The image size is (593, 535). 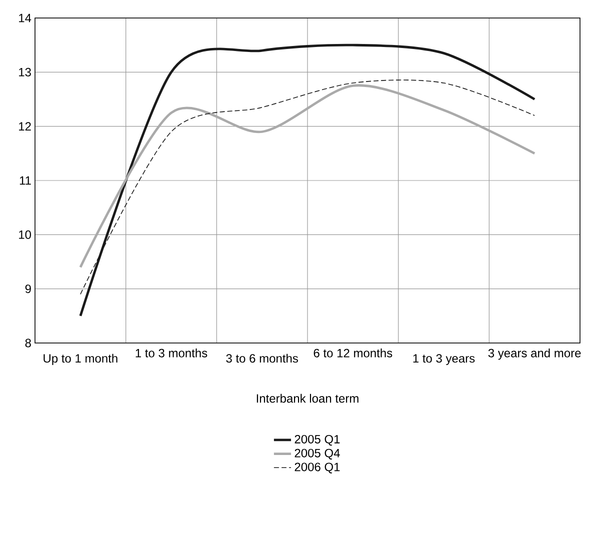 What do you see at coordinates (28, 289) in the screenshot?
I see `y-tick-label: 9` at bounding box center [28, 289].